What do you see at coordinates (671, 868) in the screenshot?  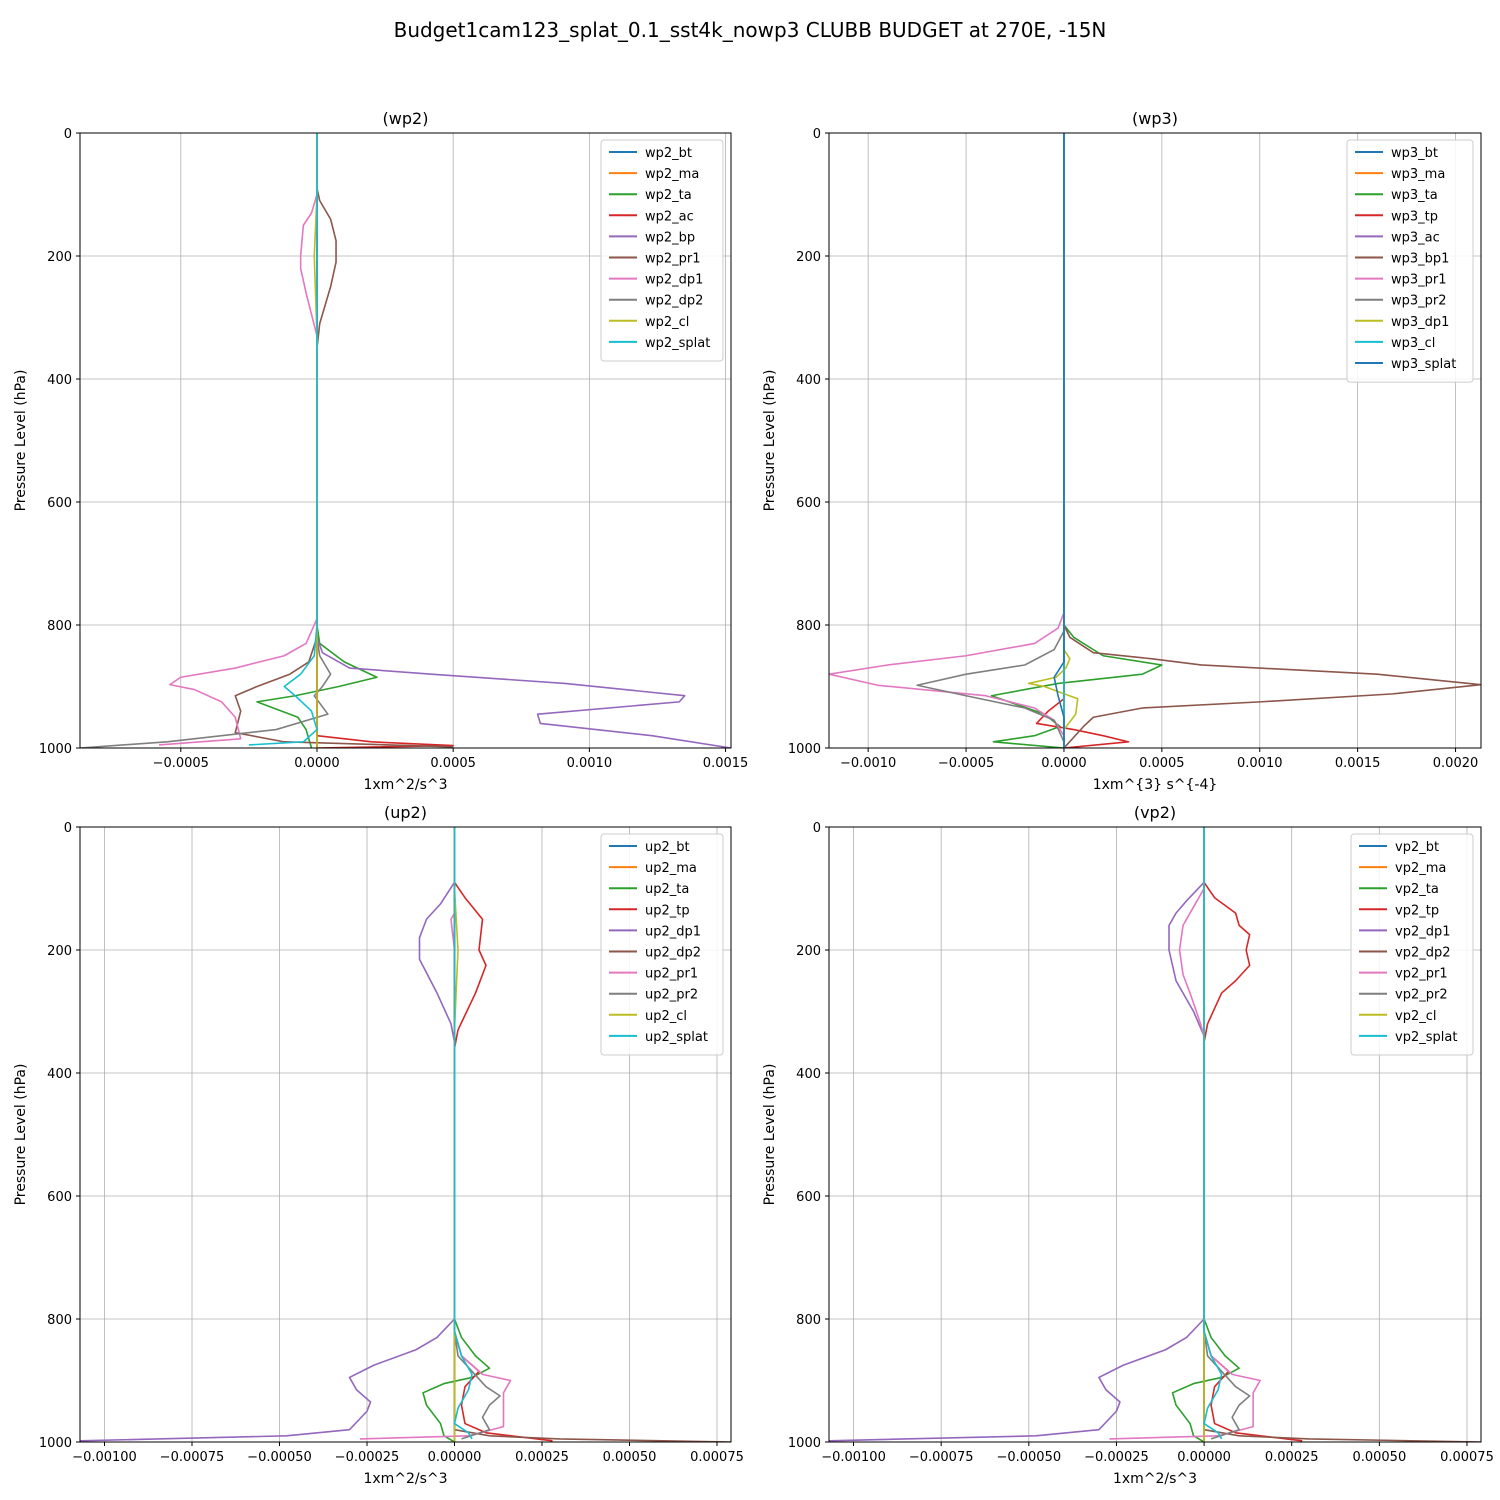 I see `legend-label: up2_ma` at bounding box center [671, 868].